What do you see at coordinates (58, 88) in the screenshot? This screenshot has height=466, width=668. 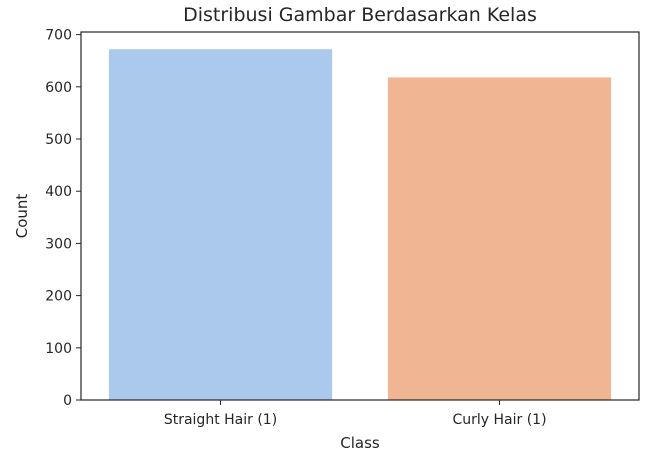 I see `y-tick-label: 600` at bounding box center [58, 88].